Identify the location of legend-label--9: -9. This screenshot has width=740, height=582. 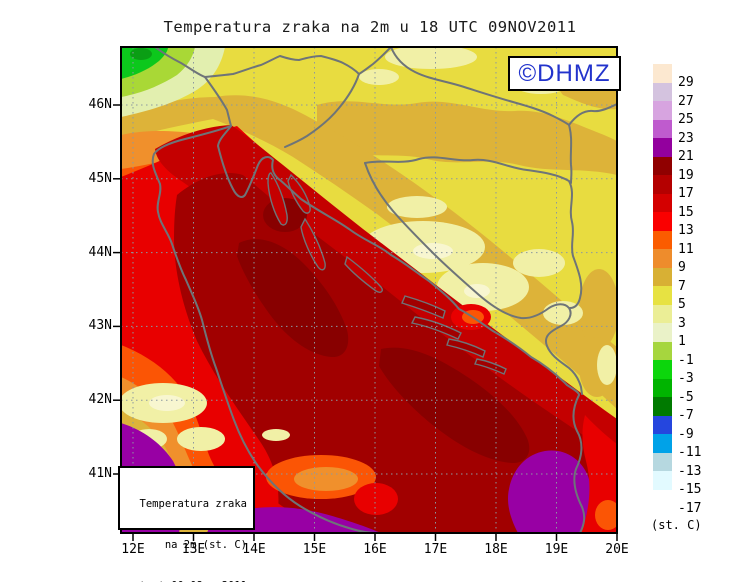
(686, 434).